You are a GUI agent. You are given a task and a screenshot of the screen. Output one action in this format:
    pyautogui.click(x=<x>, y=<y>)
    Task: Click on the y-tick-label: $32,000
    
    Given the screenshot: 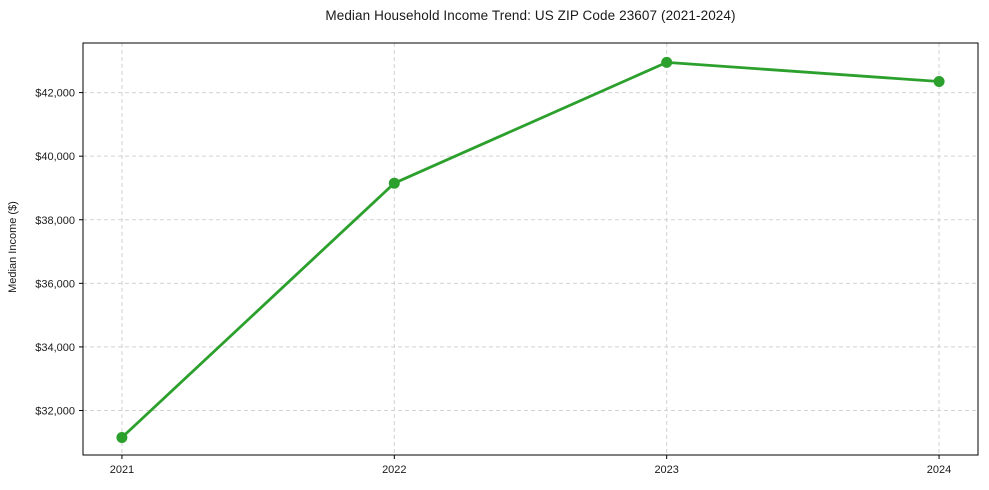 What is the action you would take?
    pyautogui.click(x=55, y=411)
    